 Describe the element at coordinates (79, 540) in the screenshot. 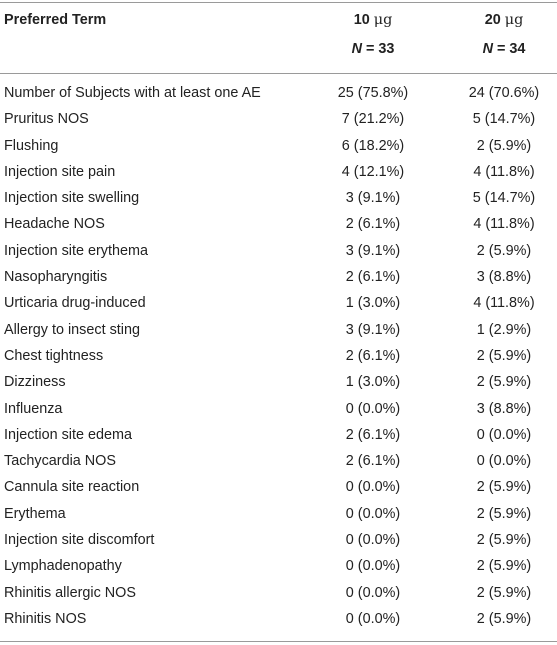

I see `row-term: Injection site discomfort` at that location.